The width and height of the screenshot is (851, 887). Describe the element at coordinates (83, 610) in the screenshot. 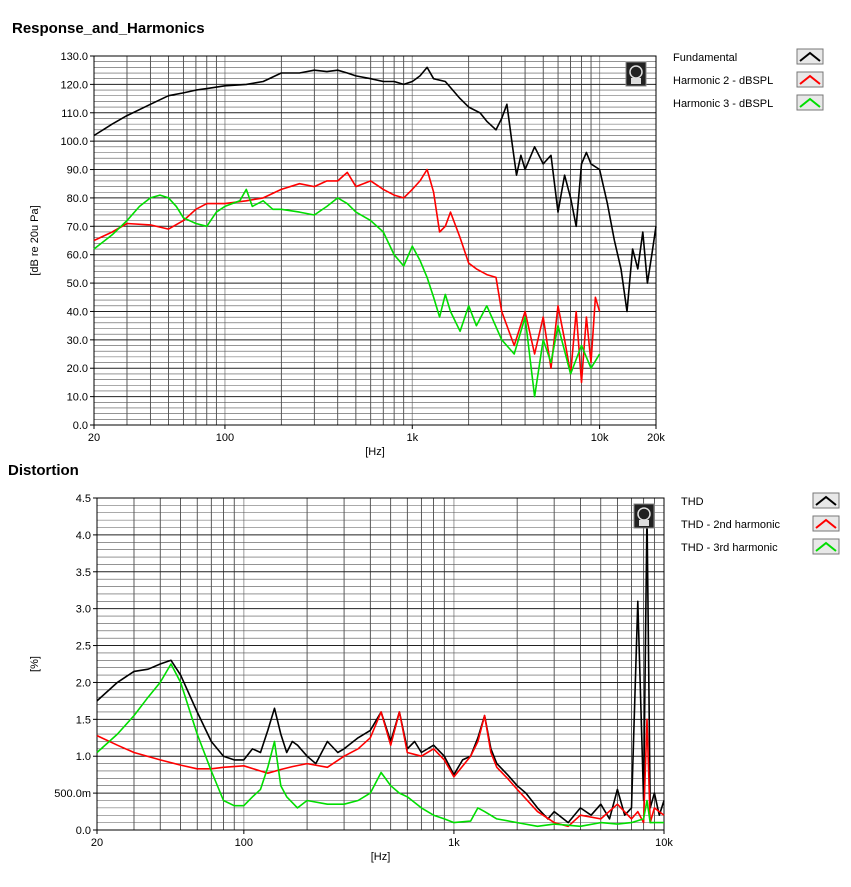

I see `y-tick-label: 3.0` at that location.